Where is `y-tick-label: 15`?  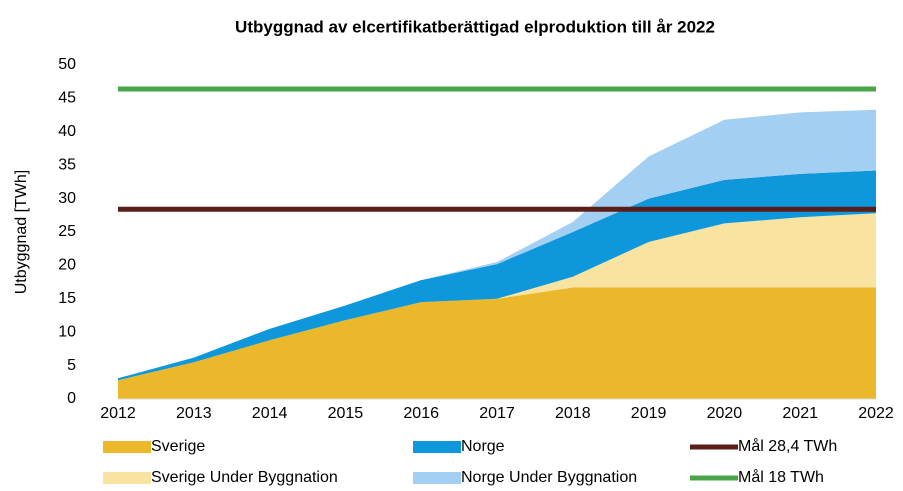 y-tick-label: 15 is located at coordinates (67, 298).